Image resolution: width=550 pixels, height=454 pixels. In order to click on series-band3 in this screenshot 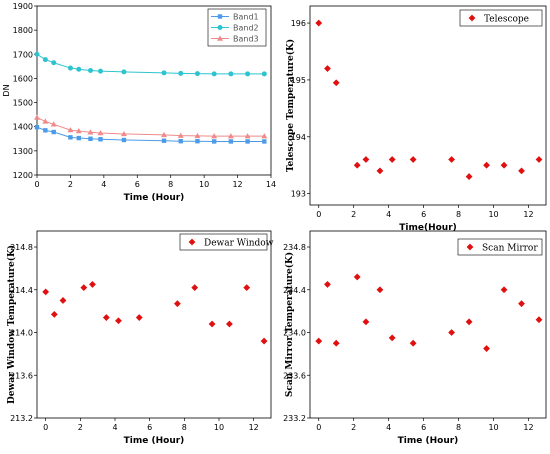, I will do `click(151, 126)`.